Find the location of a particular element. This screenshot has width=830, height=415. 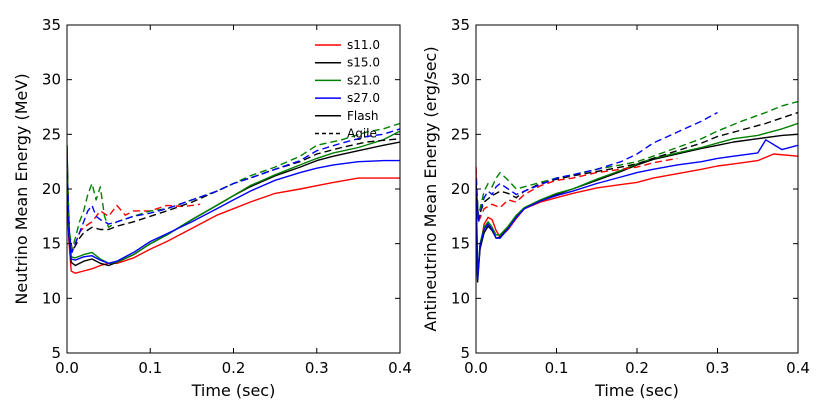

legend-label-s15-0: s15.0 is located at coordinates (363, 63).